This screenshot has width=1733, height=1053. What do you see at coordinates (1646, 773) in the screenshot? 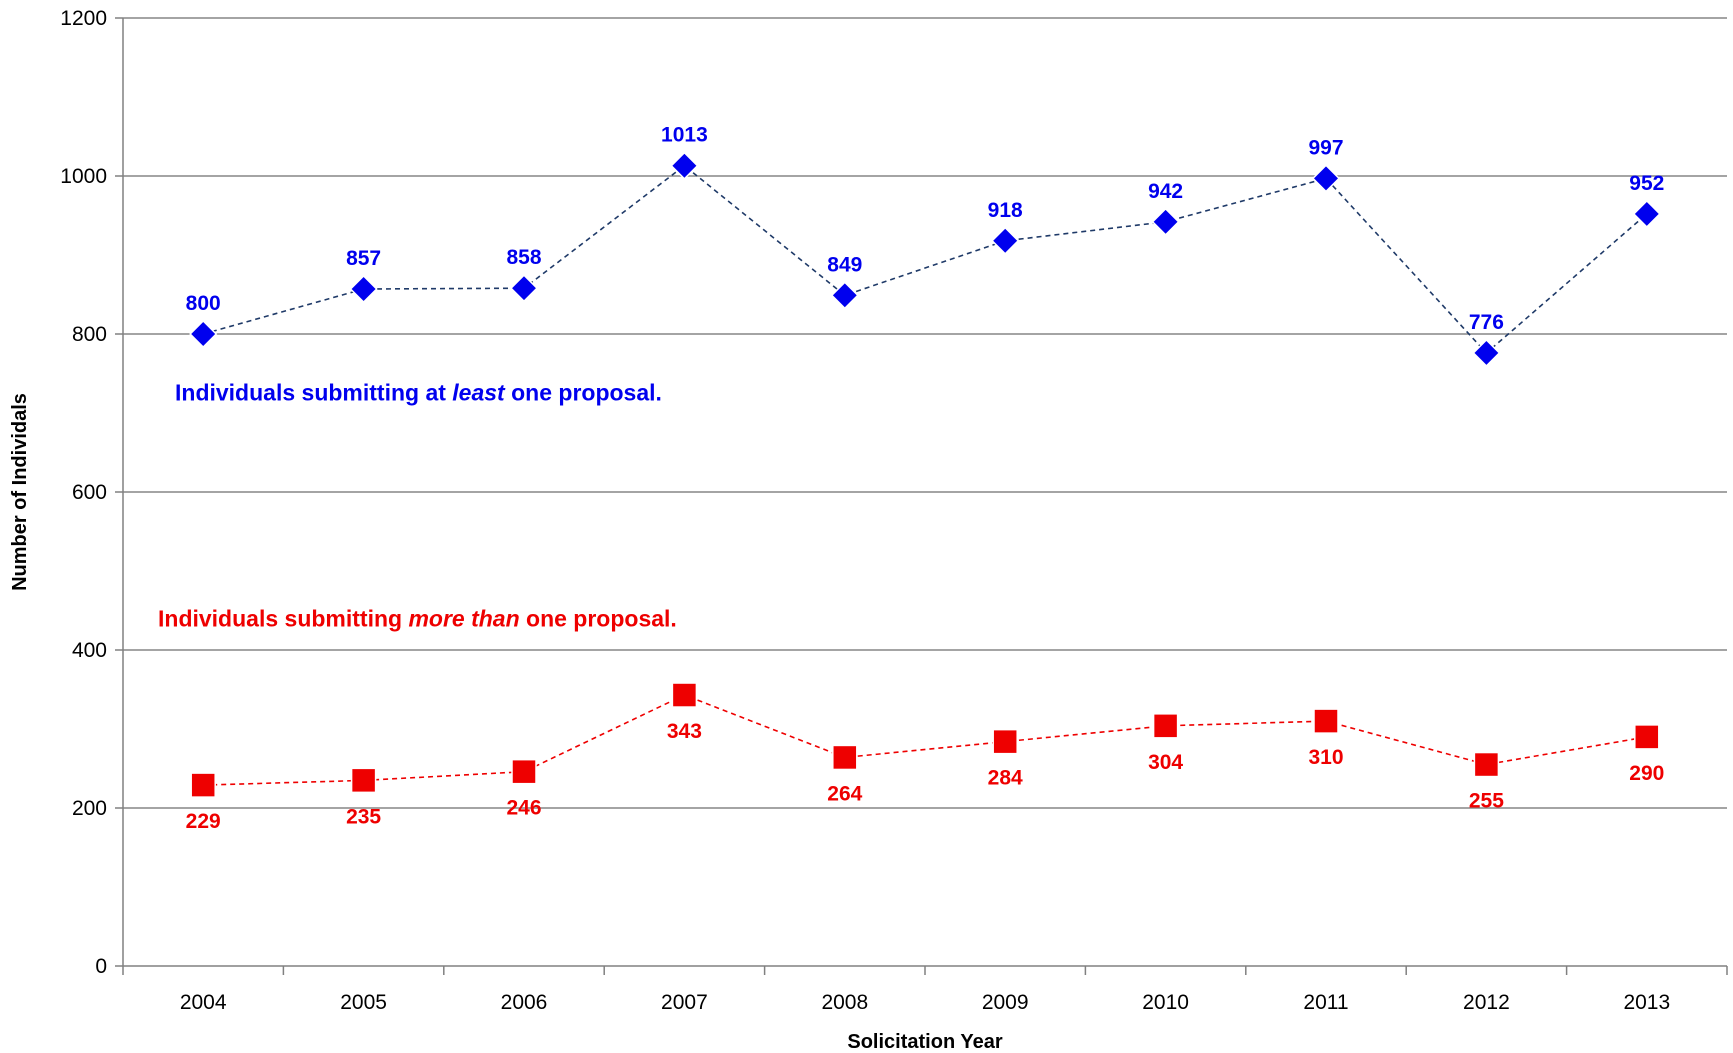
I see `data-label: 290` at bounding box center [1646, 773].